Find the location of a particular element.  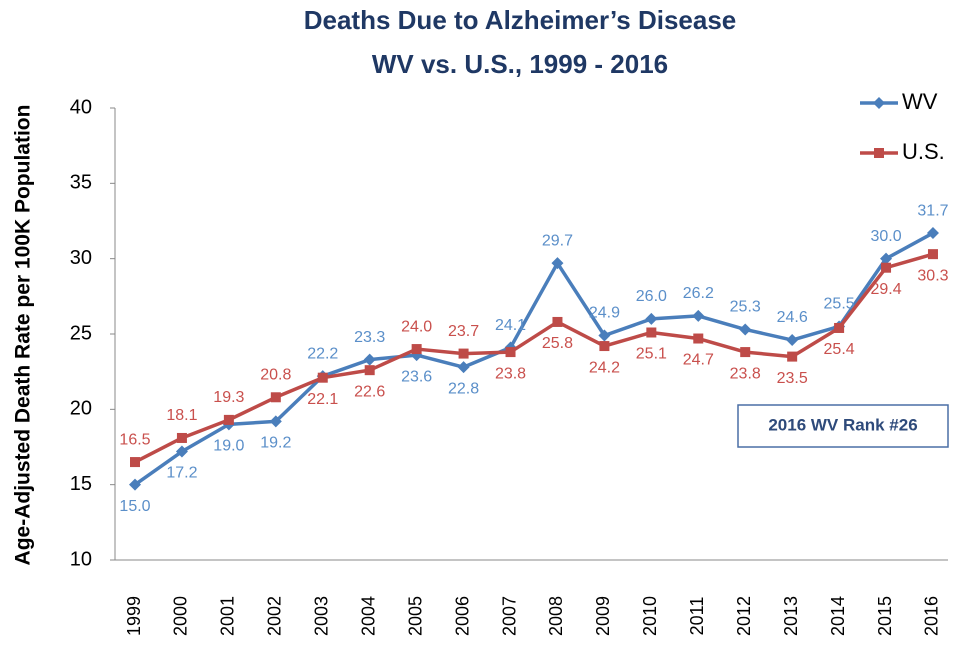

x-tick-label: 2011 is located at coordinates (697, 616).